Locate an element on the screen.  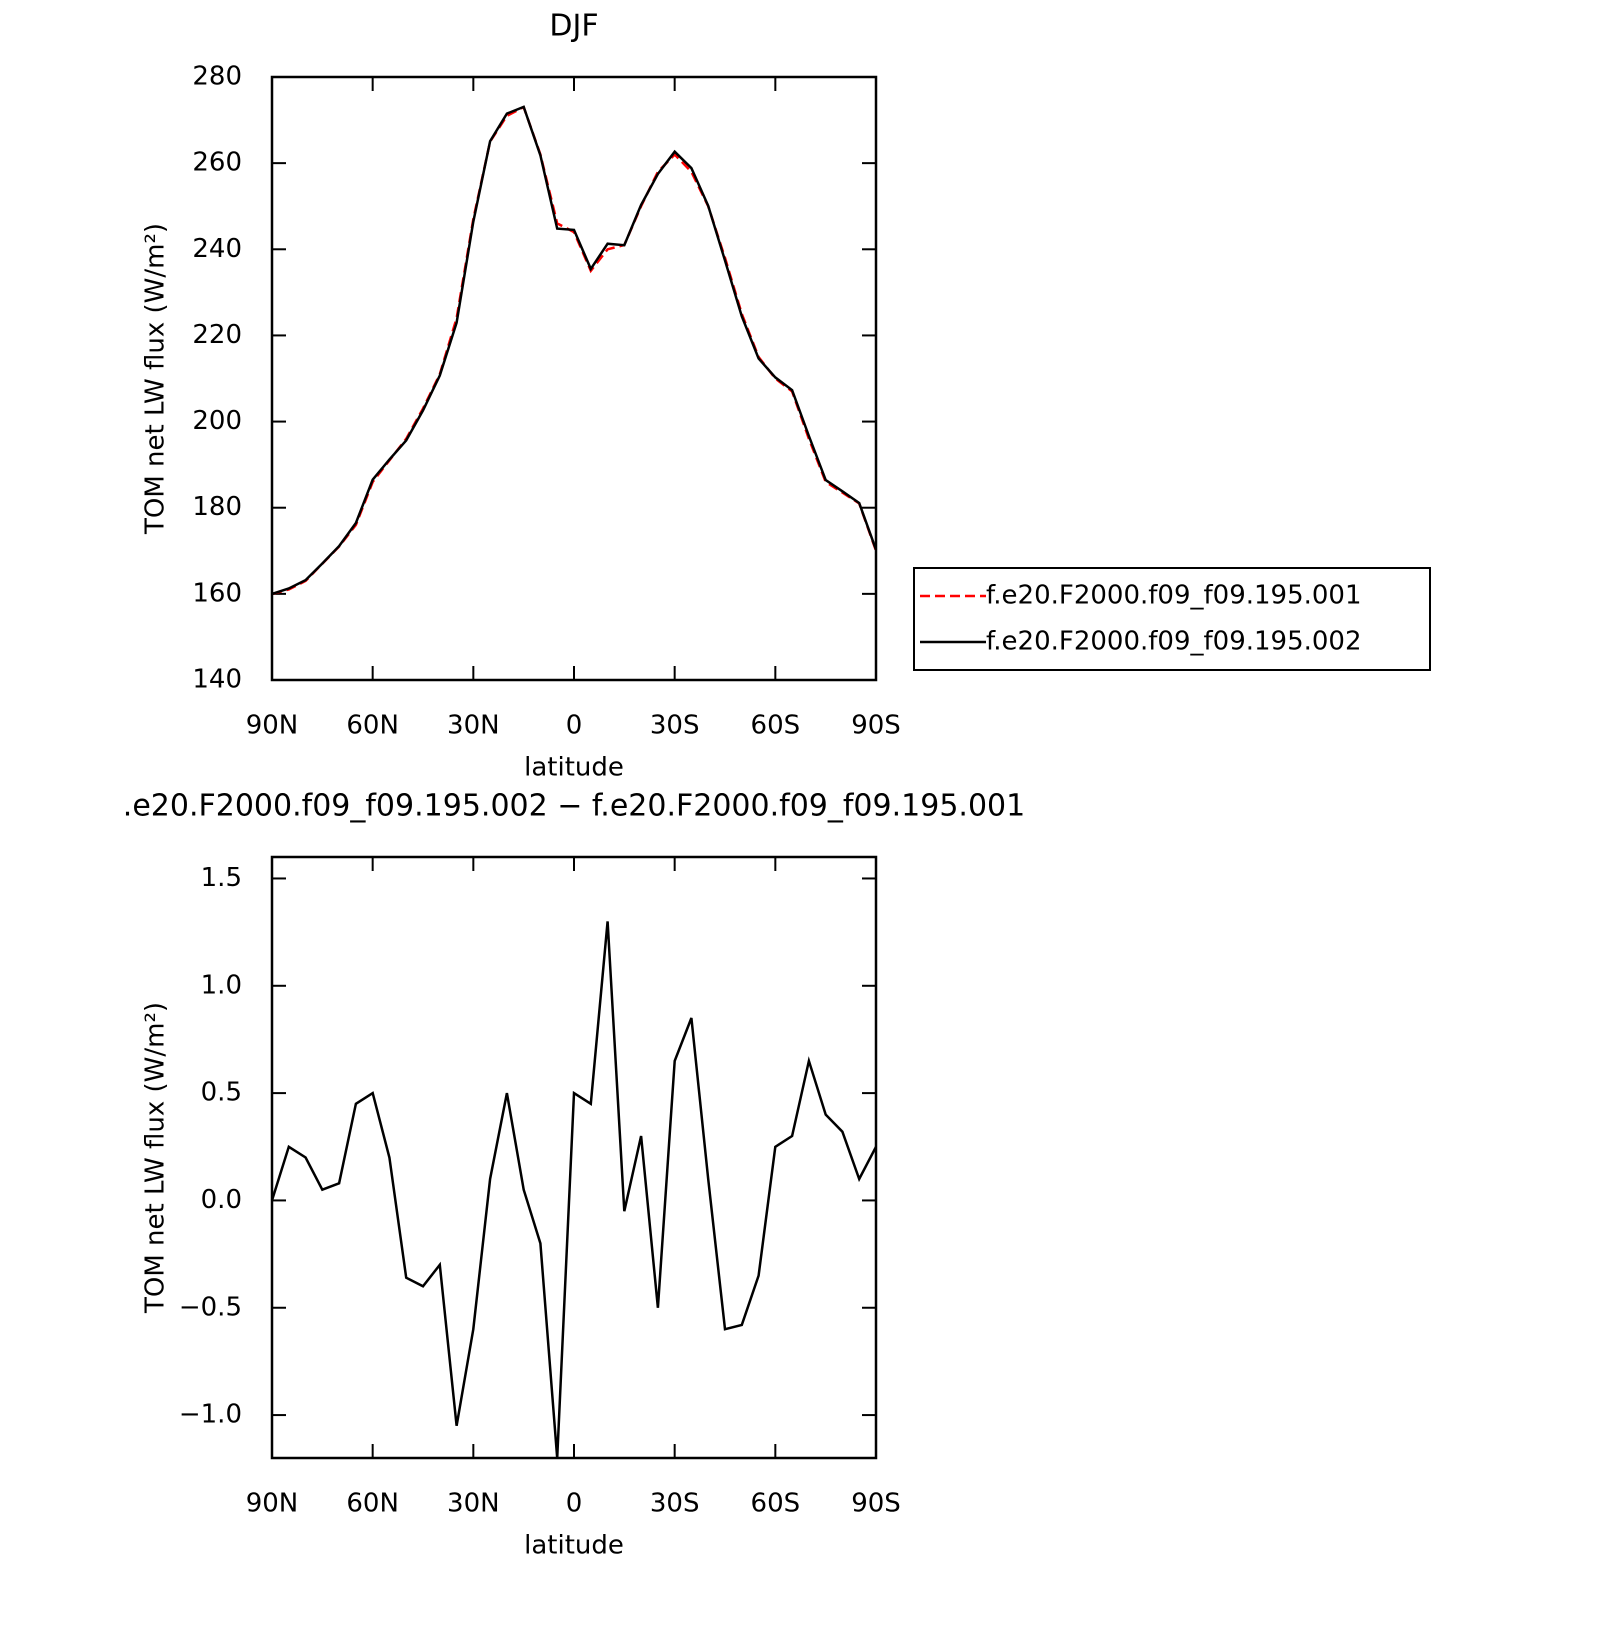
y-tick-label: 0.5 is located at coordinates (221, 1093).